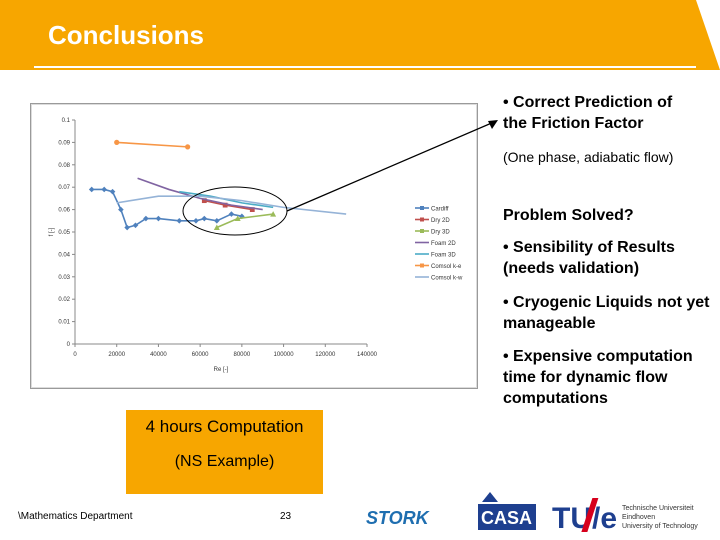  What do you see at coordinates (590, 515) in the screenshot?
I see `tue-slash-accent` at bounding box center [590, 515].